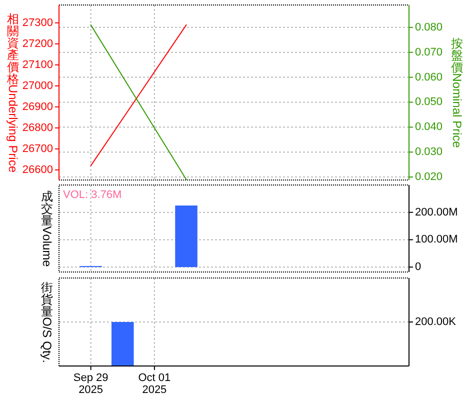 The width and height of the screenshot is (475, 400). I want to click on y2-tick-label: 0.070, so click(429, 52).